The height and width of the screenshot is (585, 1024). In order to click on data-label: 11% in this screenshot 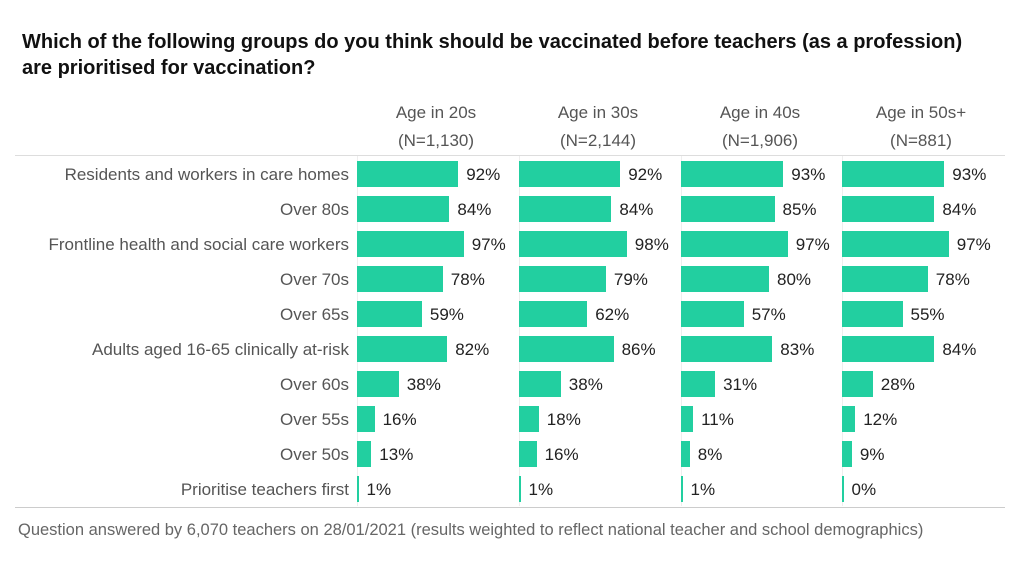, I will do `click(717, 419)`.